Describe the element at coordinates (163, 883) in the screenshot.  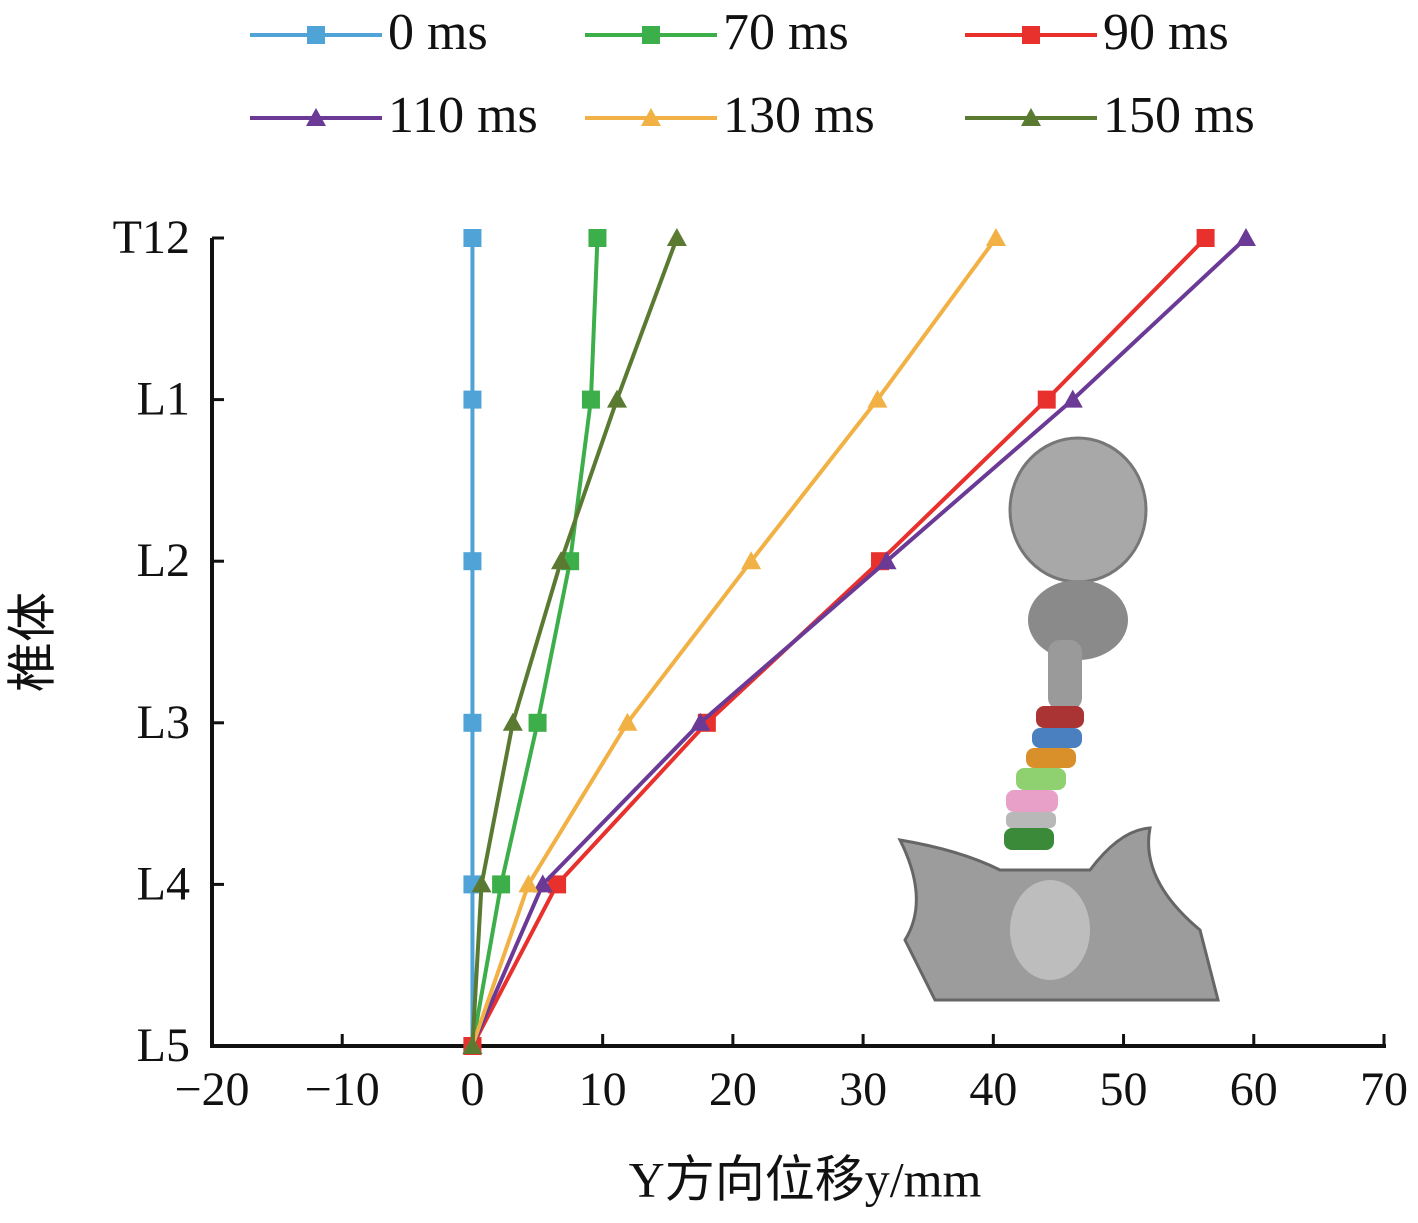
I see `y-tick-label: L4` at that location.